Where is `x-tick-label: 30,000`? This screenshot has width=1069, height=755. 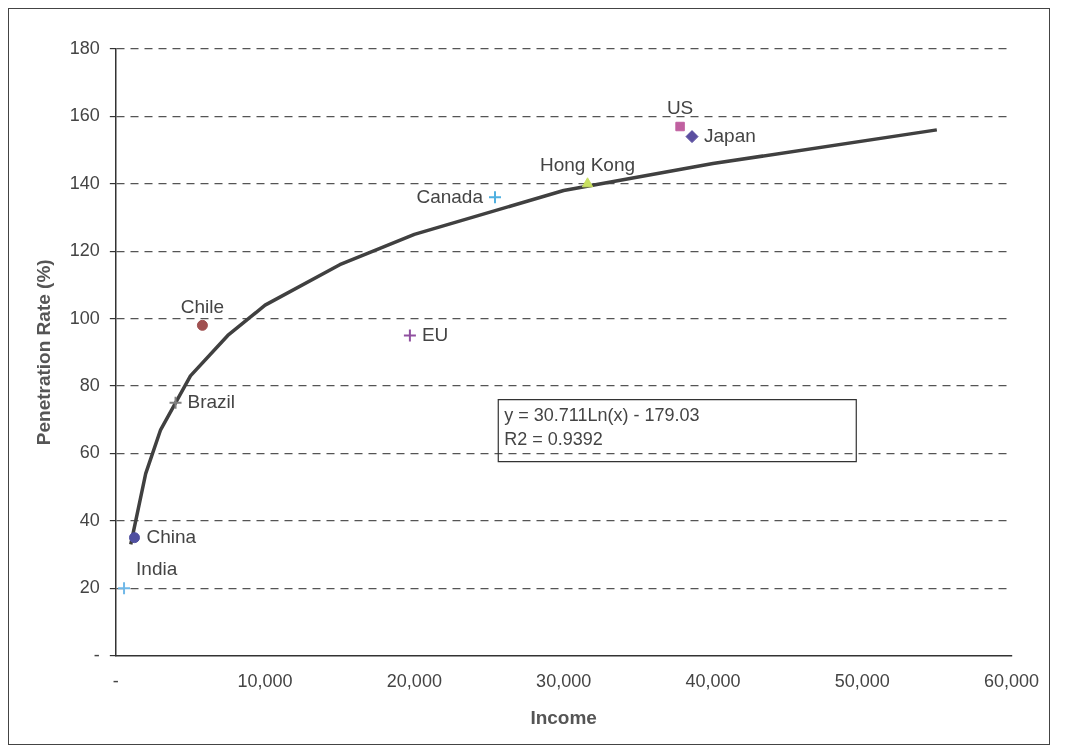
x-tick-label: 30,000 is located at coordinates (564, 681).